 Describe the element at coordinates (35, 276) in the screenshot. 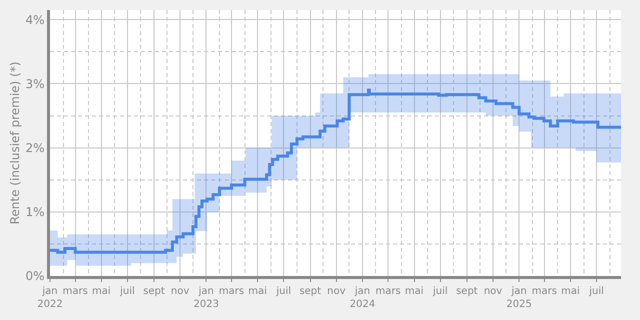

I see `y-tick-label: 0%` at that location.